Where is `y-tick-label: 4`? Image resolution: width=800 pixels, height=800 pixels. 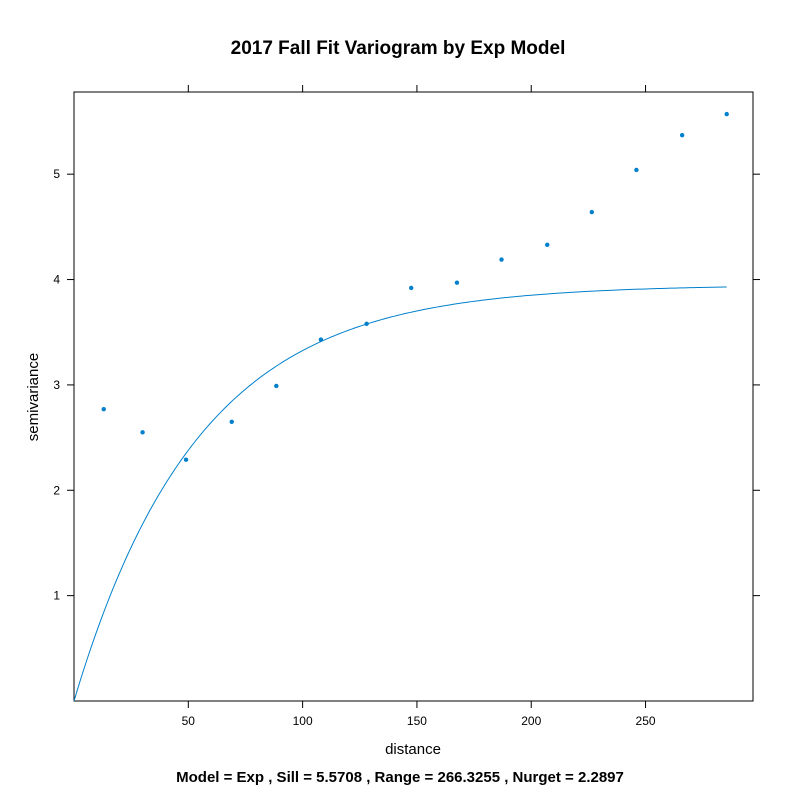
y-tick-label: 4 is located at coordinates (56, 280).